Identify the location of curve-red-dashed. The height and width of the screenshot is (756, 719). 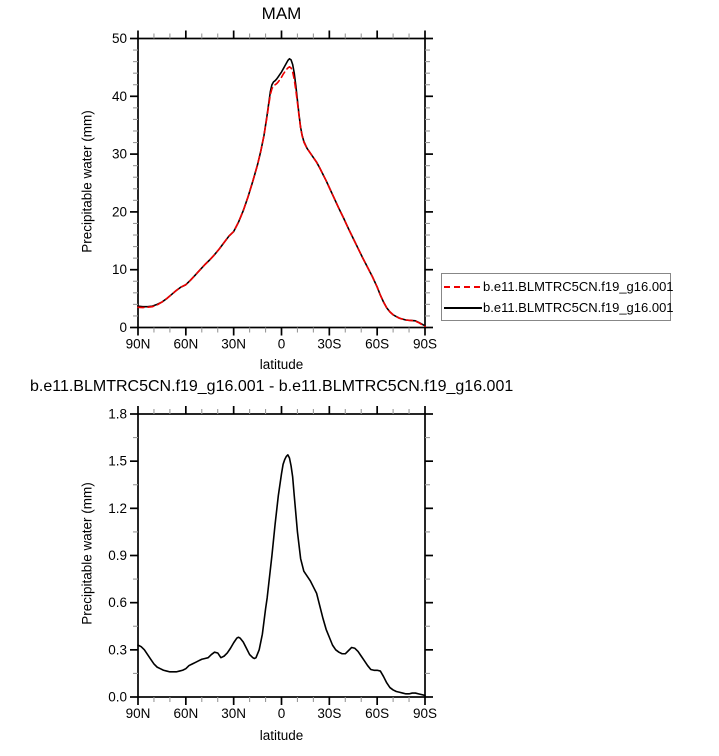
(281, 197).